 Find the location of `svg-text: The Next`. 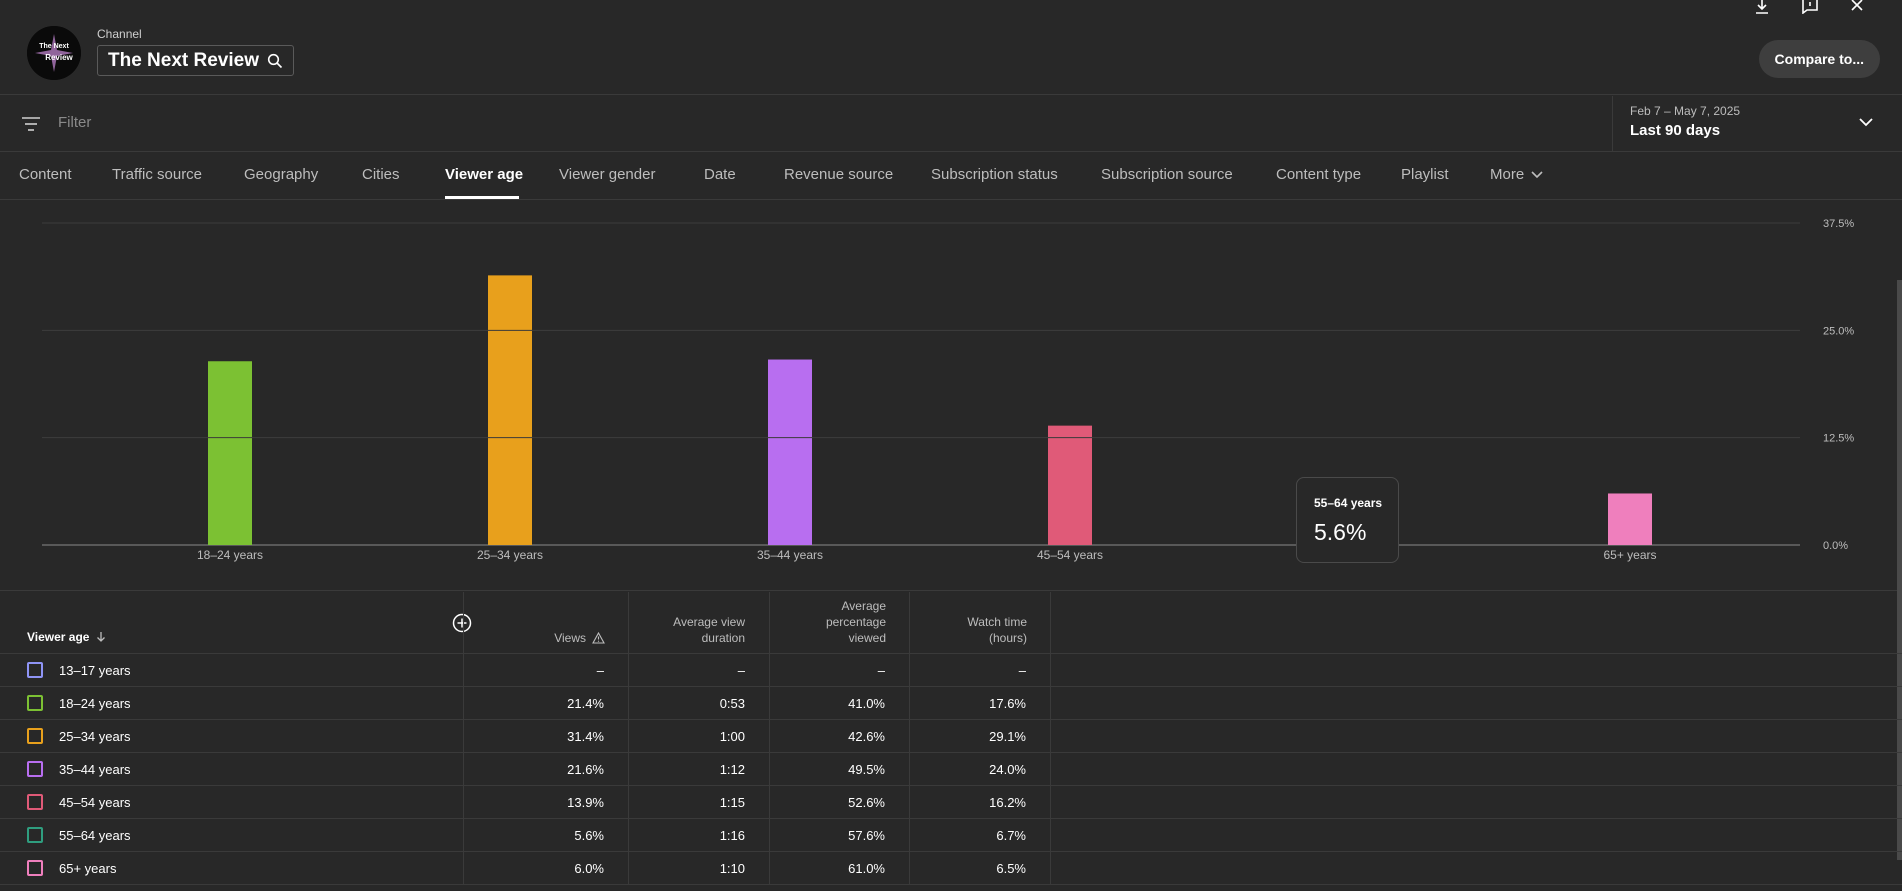

svg-text: The Next is located at coordinates (54, 46).